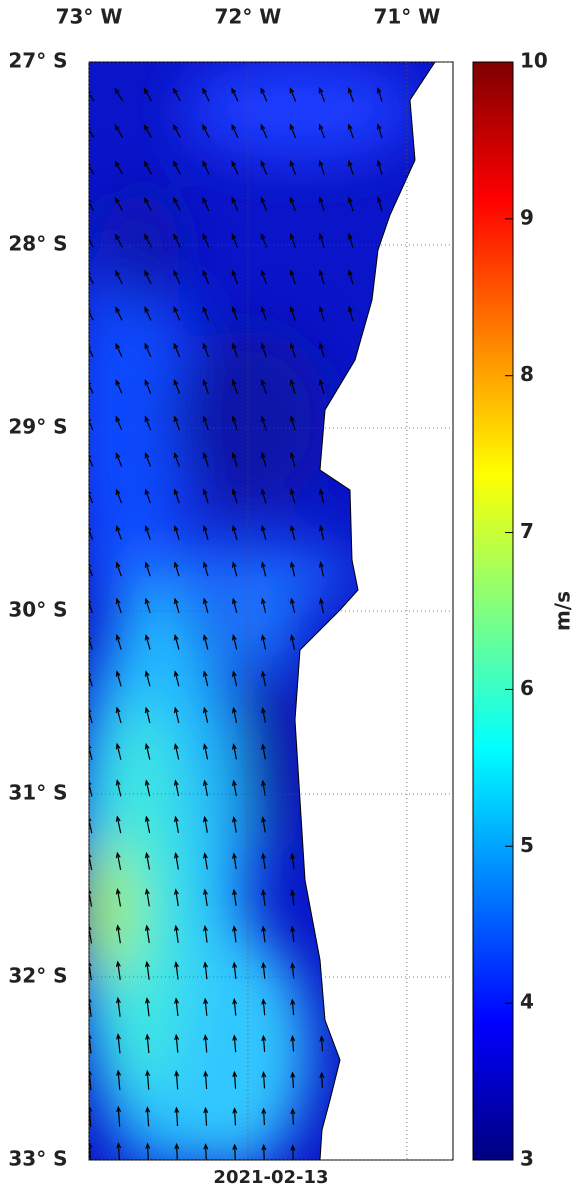 The height and width of the screenshot is (1188, 588). Describe the element at coordinates (406, 17) in the screenshot. I see `lon-tick-label: 71° W` at that location.